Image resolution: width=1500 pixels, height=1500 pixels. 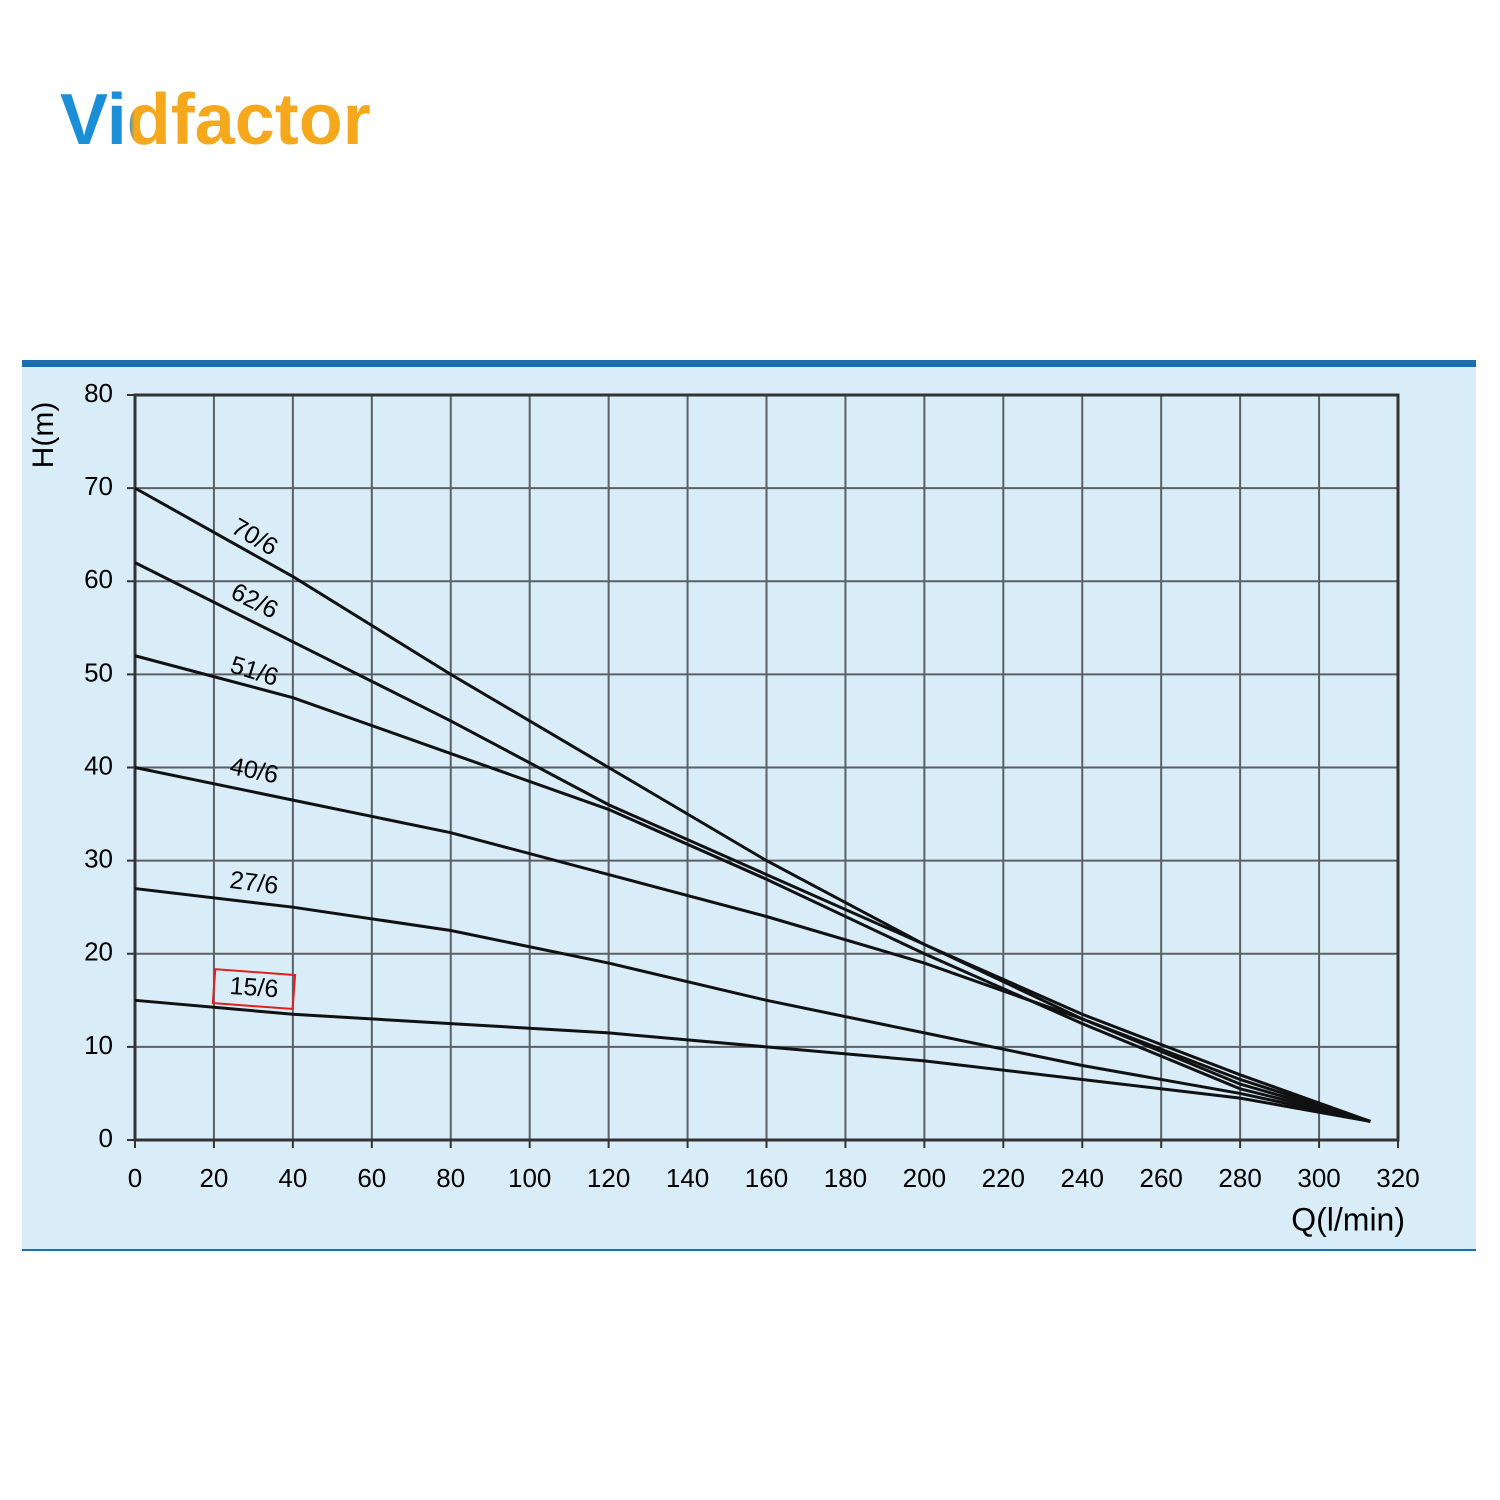 I want to click on x-tick-label: 260, so click(x=1160, y=1178).